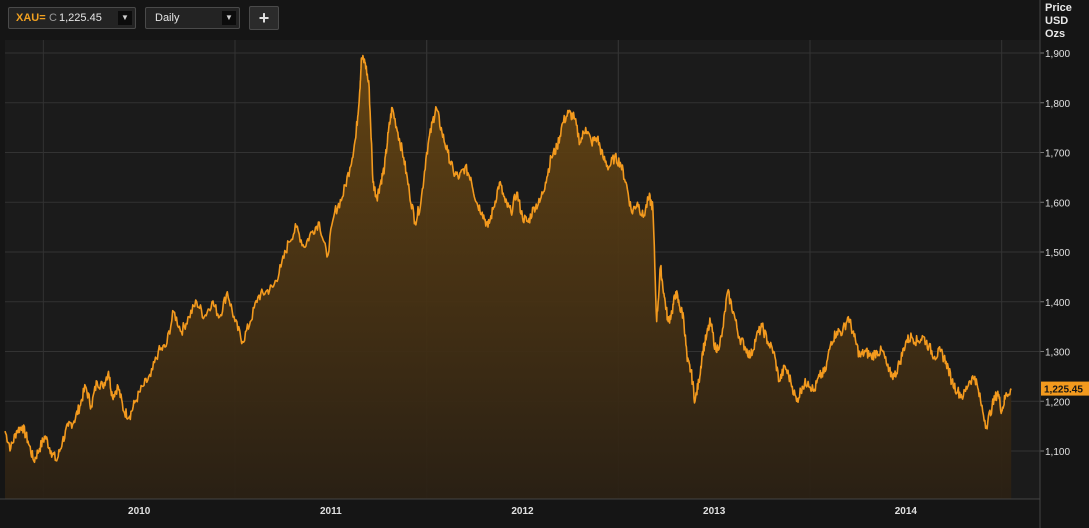  I want to click on interval-label: Daily, so click(167, 18).